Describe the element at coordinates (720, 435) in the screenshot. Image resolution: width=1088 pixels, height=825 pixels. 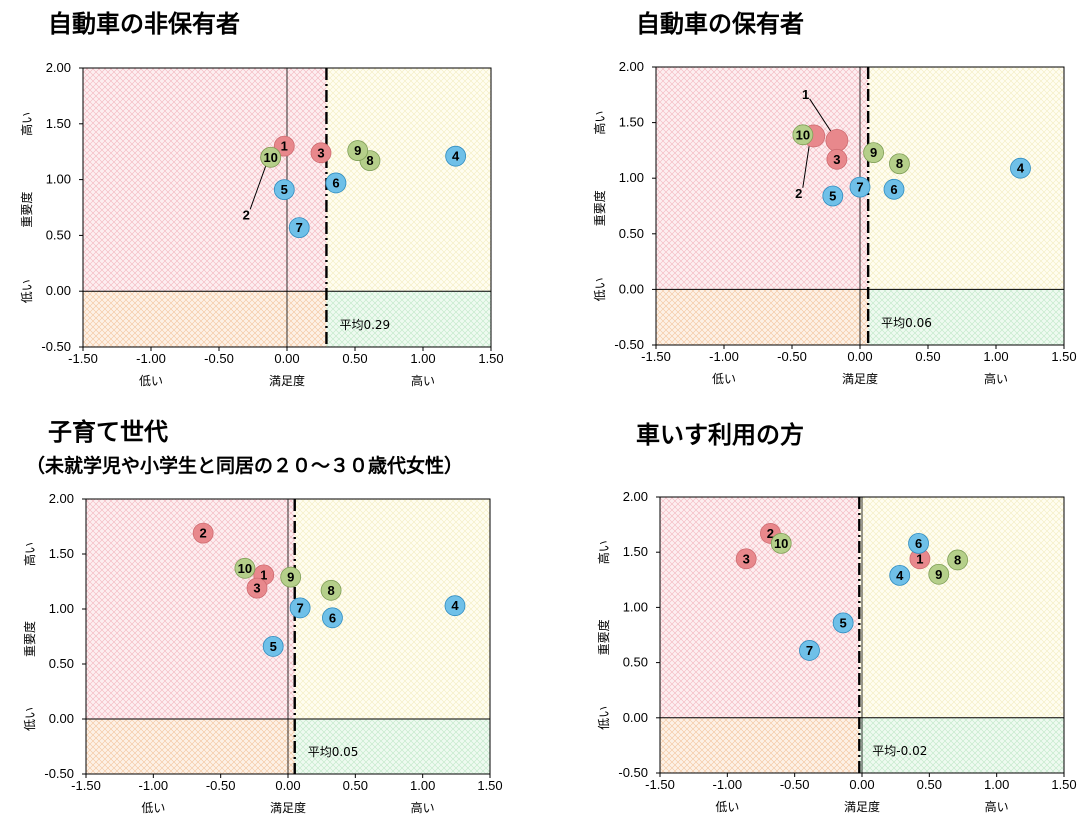
I see `chart-title: 車いす利用の方` at that location.